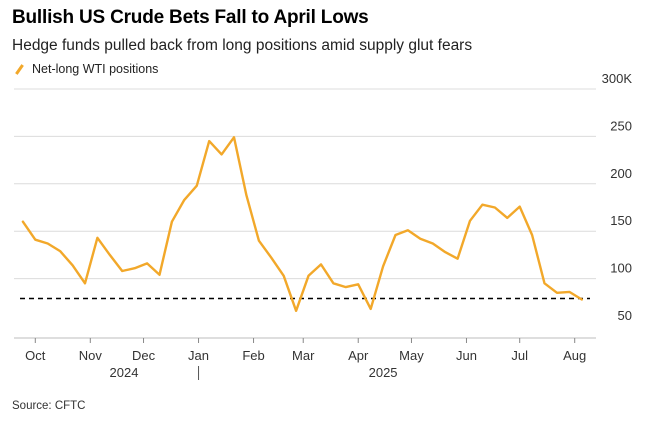  What do you see at coordinates (466, 355) in the screenshot?
I see `x-tick-label: Jun` at bounding box center [466, 355].